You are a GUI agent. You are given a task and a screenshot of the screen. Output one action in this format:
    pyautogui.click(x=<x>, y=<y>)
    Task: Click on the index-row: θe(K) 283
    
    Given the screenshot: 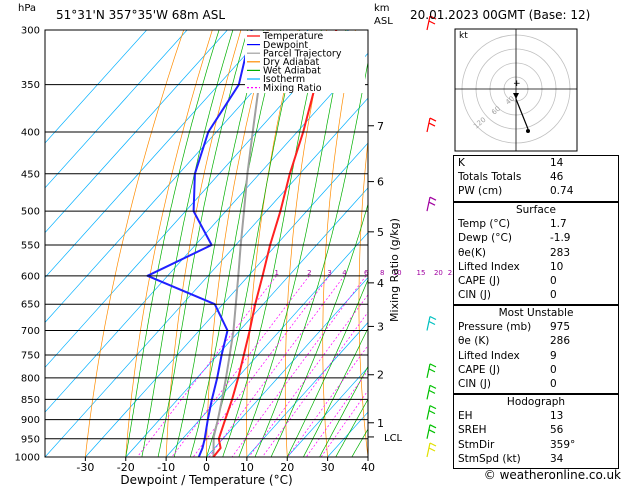 What is the action you would take?
    pyautogui.click(x=536, y=253)
    